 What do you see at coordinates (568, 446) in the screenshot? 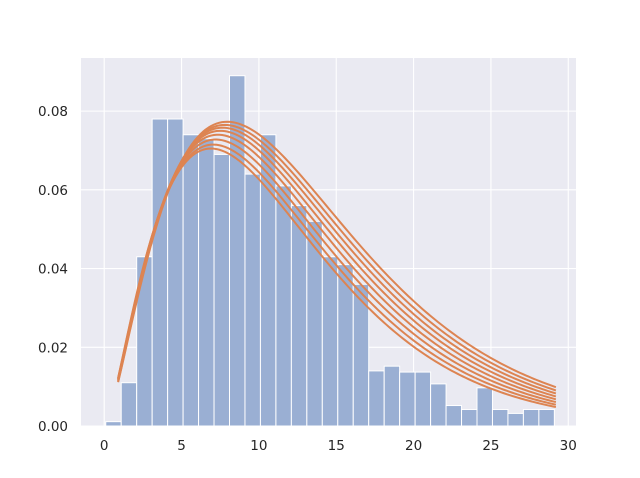
I see `x-tick-label: 30` at bounding box center [568, 446].